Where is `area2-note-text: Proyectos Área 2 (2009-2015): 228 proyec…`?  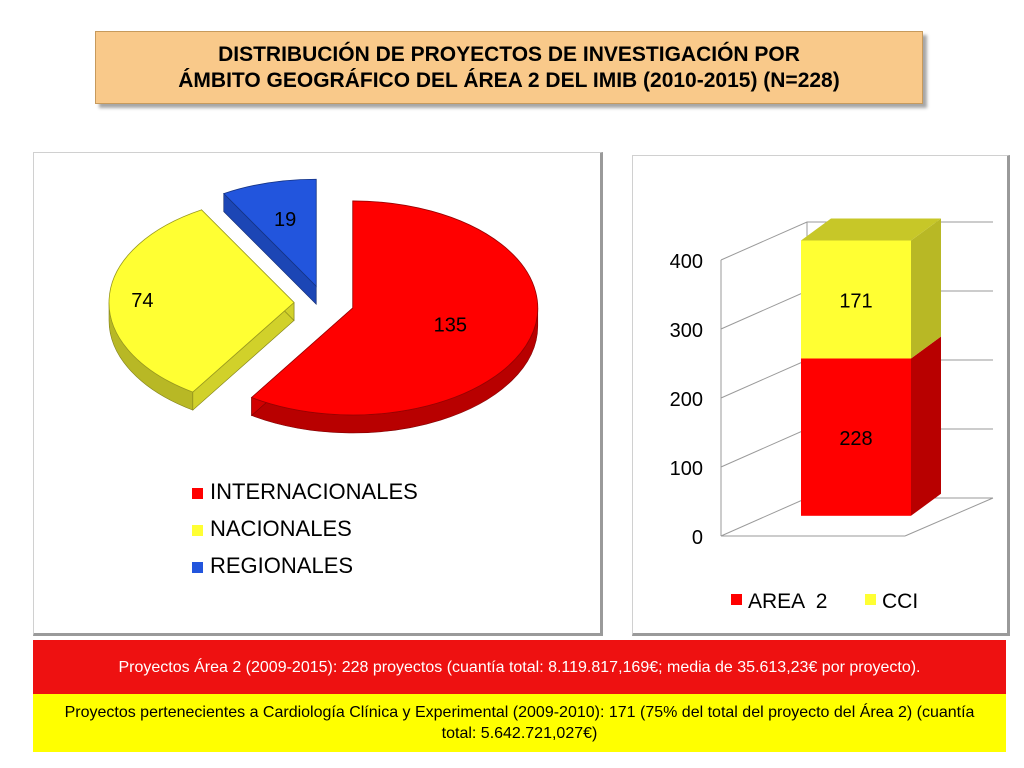 area2-note-text: Proyectos Área 2 (2009-2015): 228 proyec… is located at coordinates (519, 667).